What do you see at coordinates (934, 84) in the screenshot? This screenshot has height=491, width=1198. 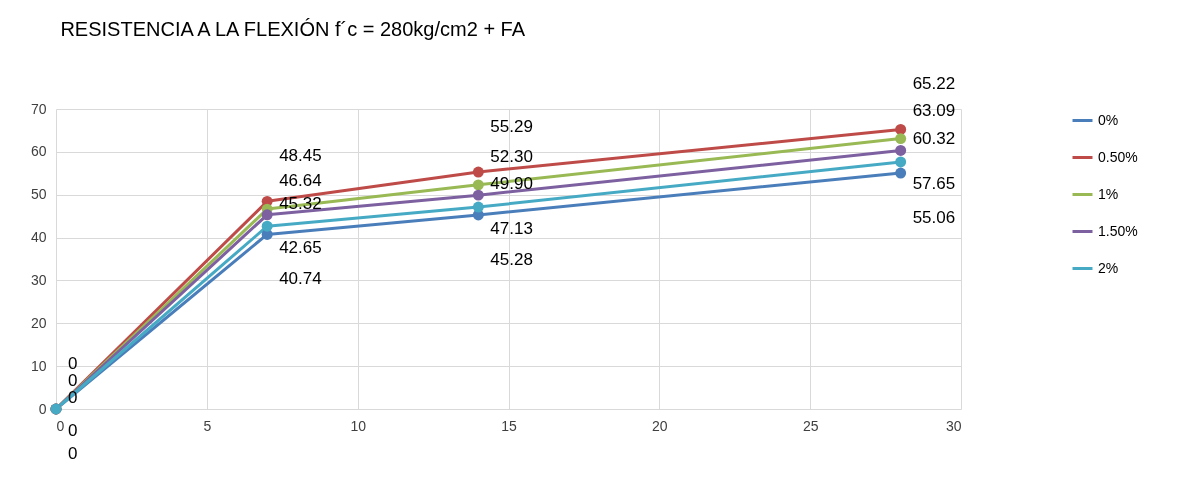 I see `data-label: 65.22` at bounding box center [934, 84].